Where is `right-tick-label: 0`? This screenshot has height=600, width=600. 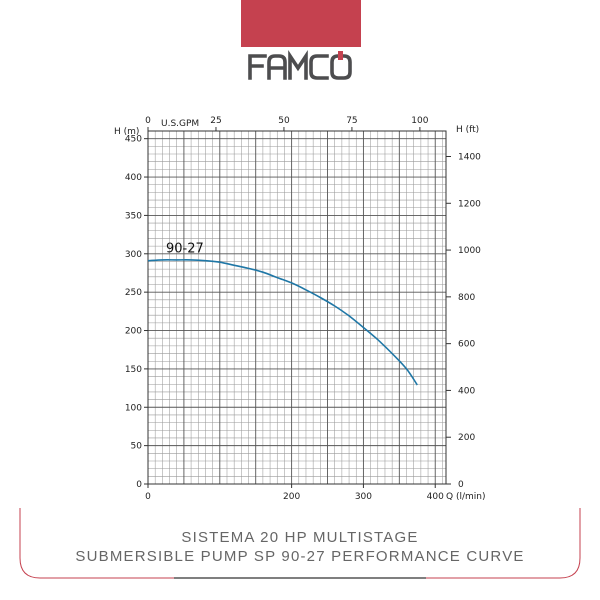
right-tick-label: 0 is located at coordinates (461, 485).